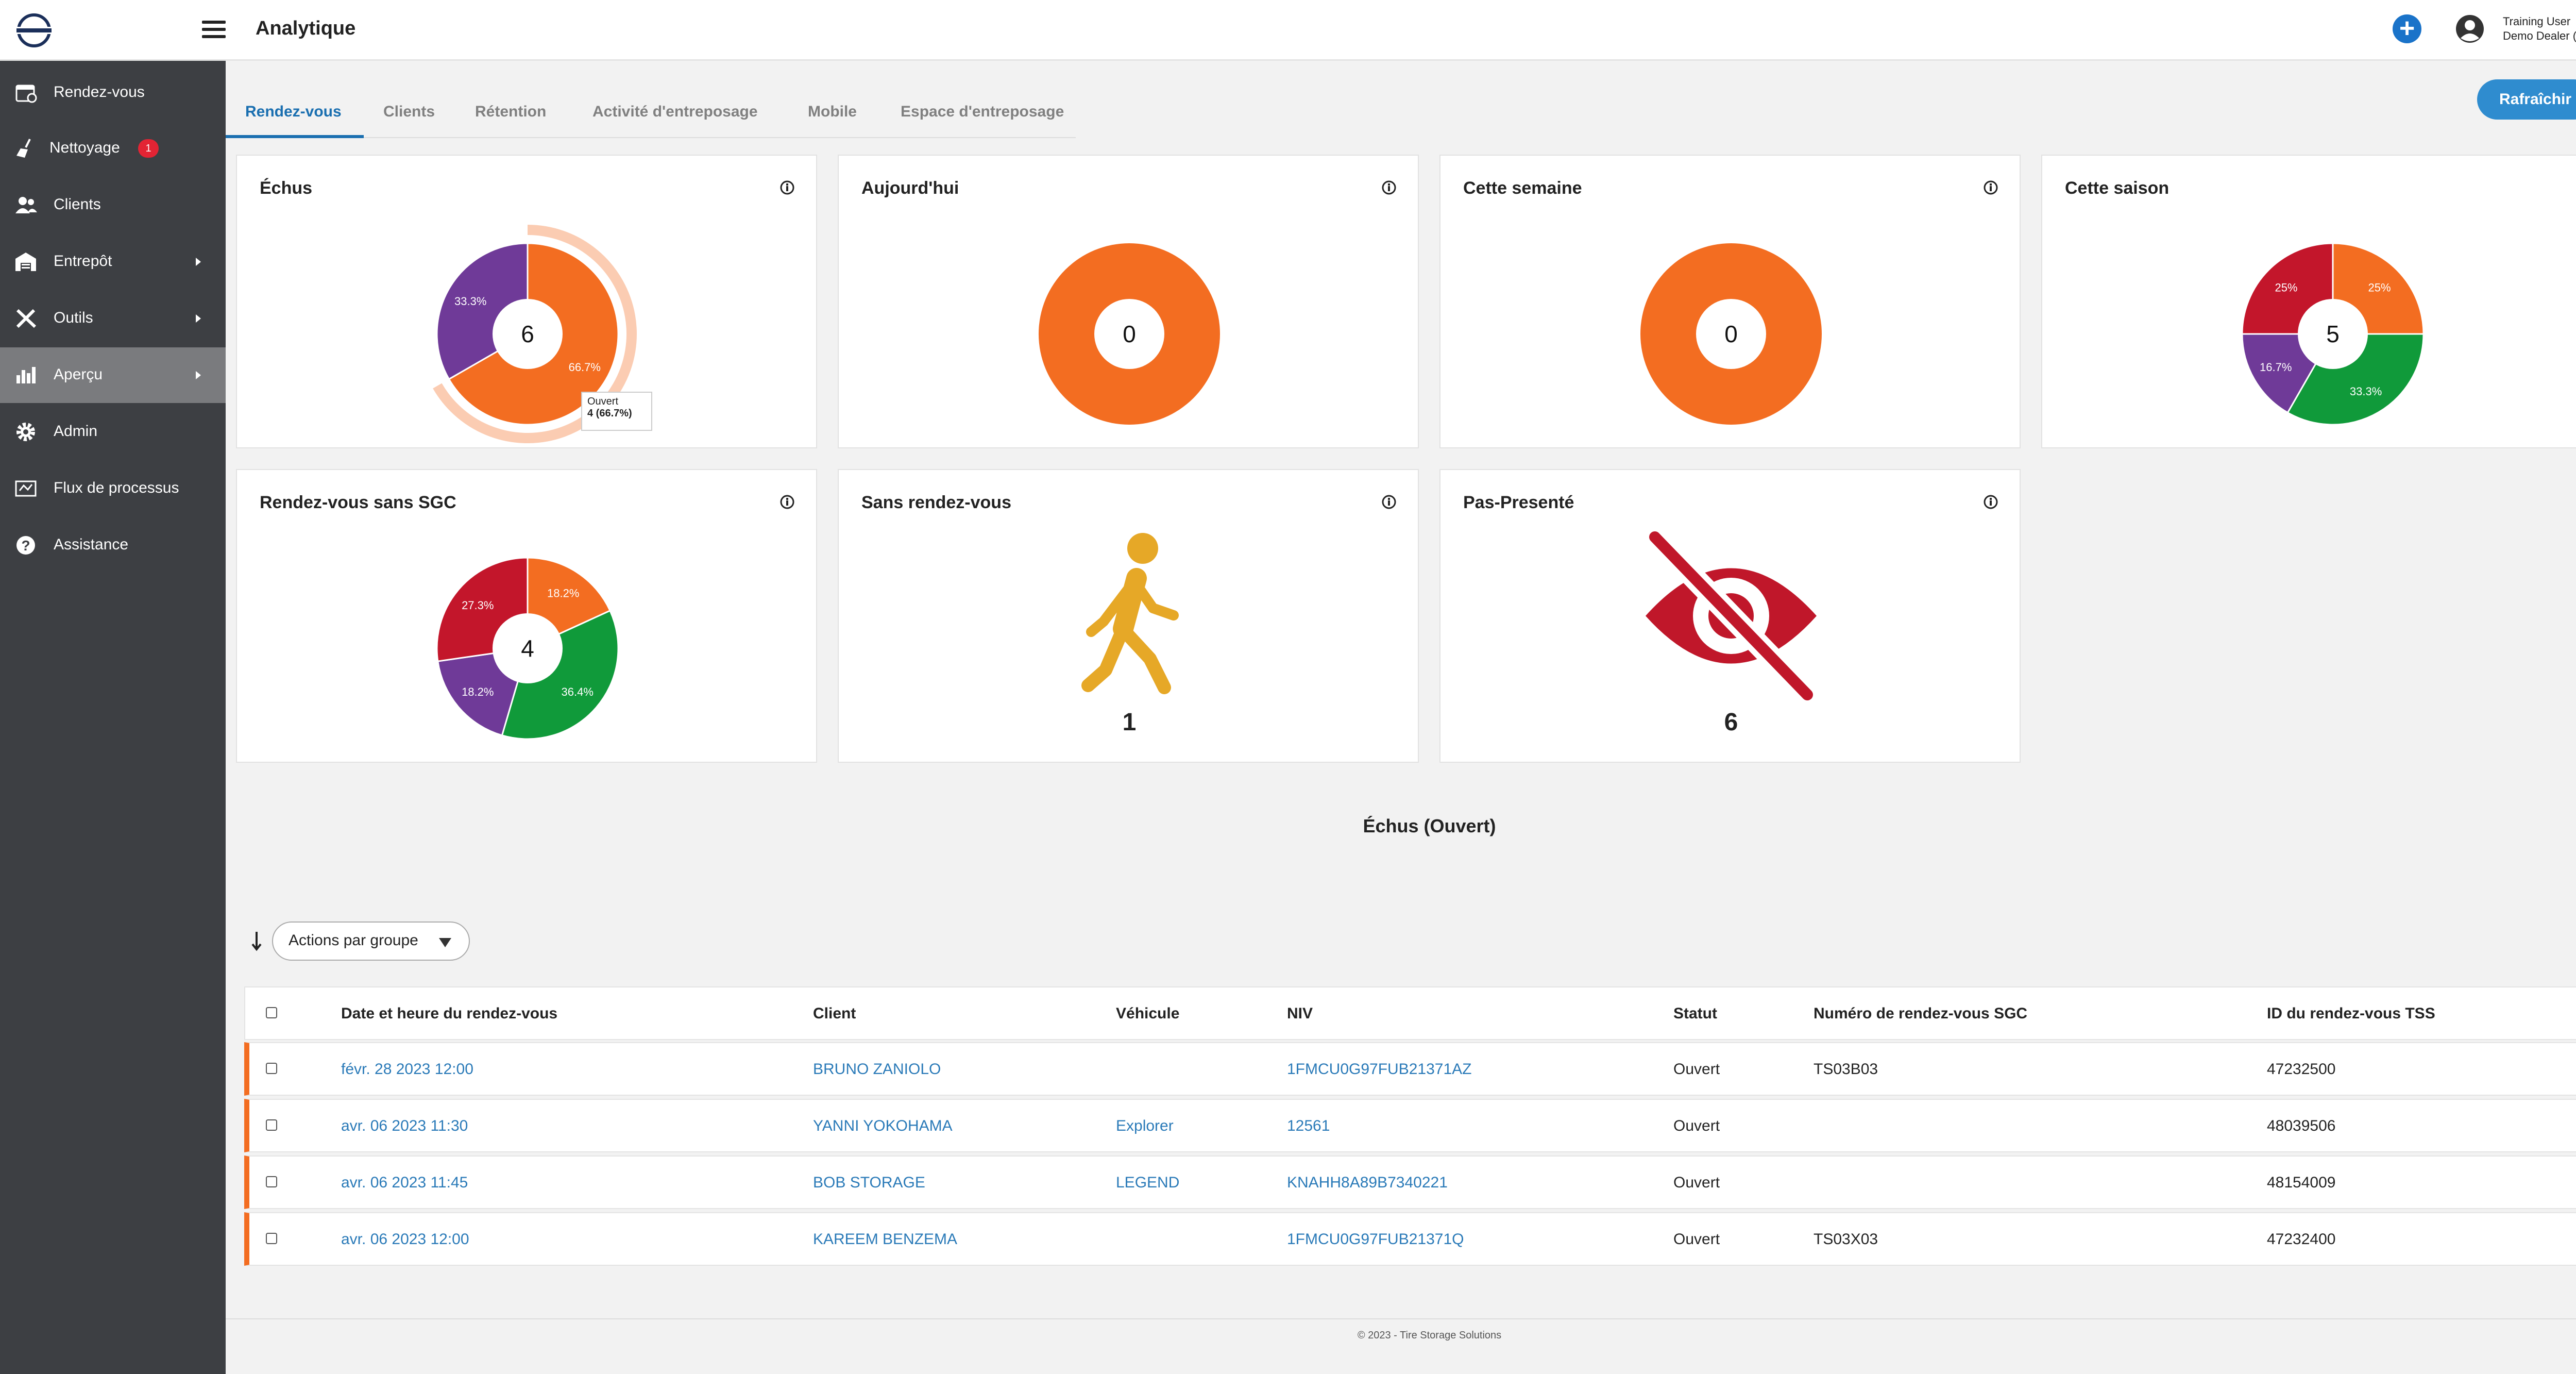 The width and height of the screenshot is (2576, 1374). What do you see at coordinates (306, 28) in the screenshot?
I see `page-title: Analytique` at bounding box center [306, 28].